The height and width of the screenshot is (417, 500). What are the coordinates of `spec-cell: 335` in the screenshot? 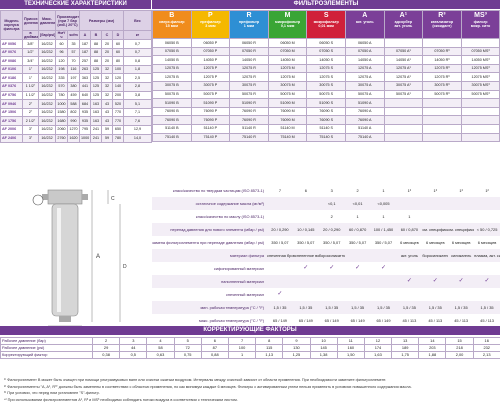 It's located at (61, 78).